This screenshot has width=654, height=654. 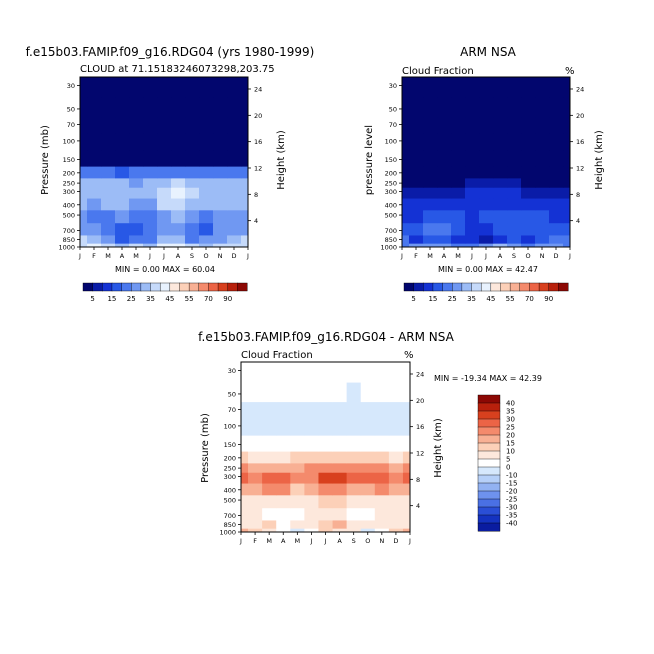 What do you see at coordinates (94, 256) in the screenshot?
I see `x-tick-label: F` at bounding box center [94, 256].